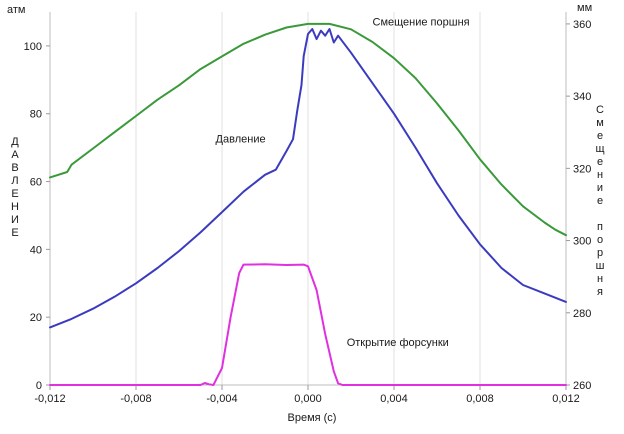 The height and width of the screenshot is (434, 624). Describe the element at coordinates (16, 10) in the screenshot. I see `left-axis-unit: атм` at that location.